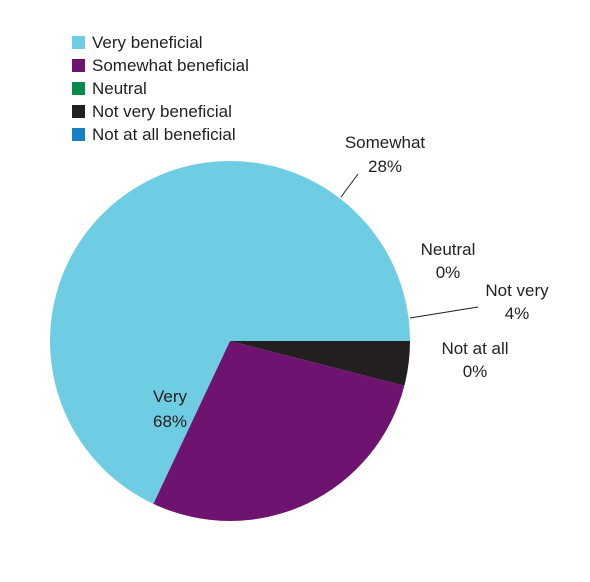  I want to click on legend-label: Not very beneficial, so click(162, 111).